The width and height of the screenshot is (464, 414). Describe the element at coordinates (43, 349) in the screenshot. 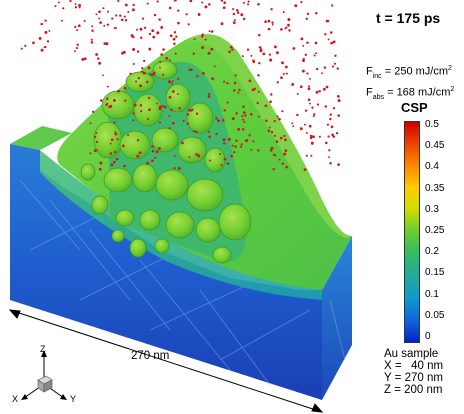

I see `axis-z-label: Z` at that location.